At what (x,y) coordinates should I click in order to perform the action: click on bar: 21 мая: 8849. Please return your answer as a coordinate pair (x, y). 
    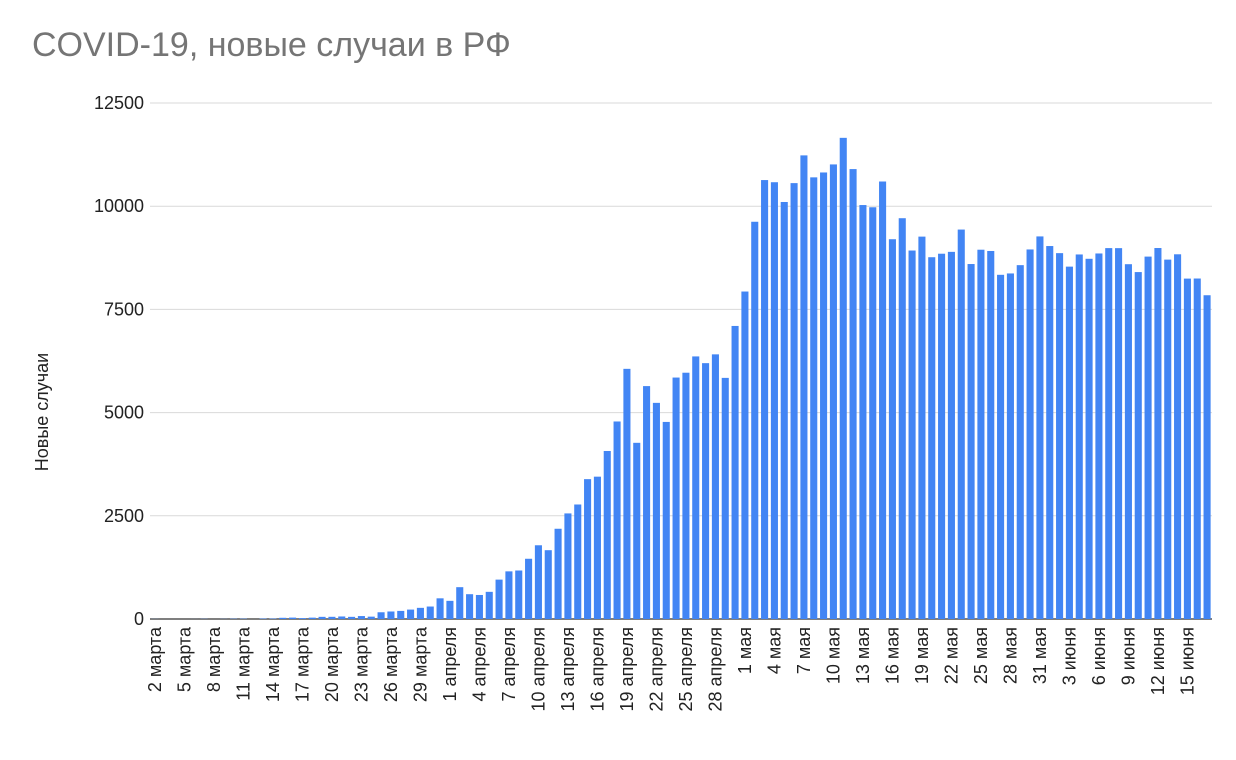
    Looking at the image, I should click on (942, 436).